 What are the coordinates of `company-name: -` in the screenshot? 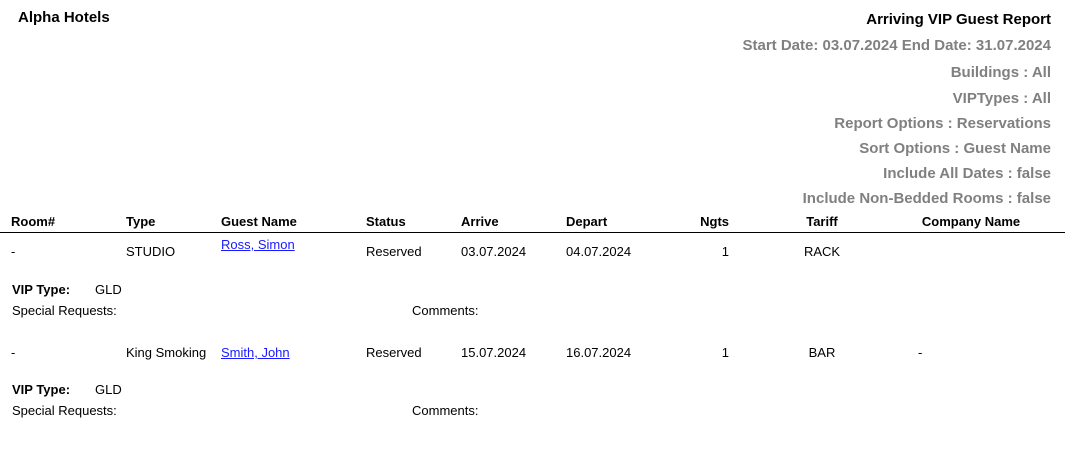 It's located at (920, 352).